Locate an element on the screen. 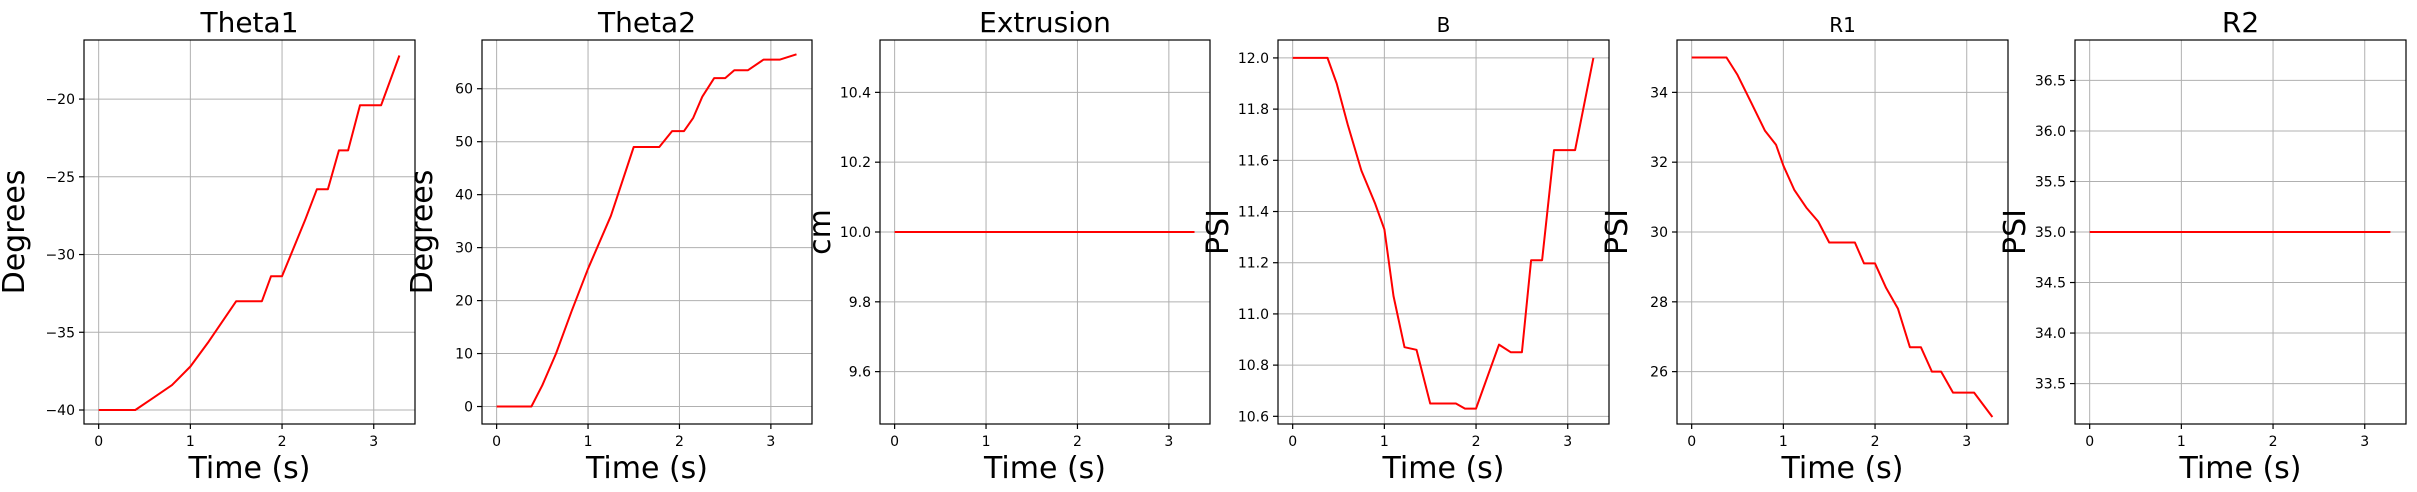  y-tick-label: −40 is located at coordinates (60, 411).